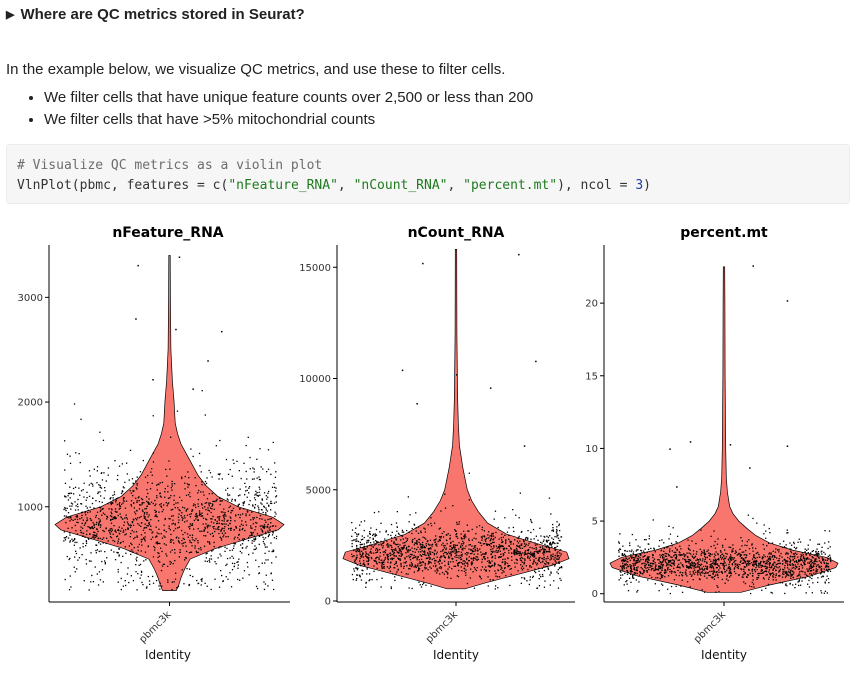  What do you see at coordinates (596, 185) in the screenshot?
I see `code-mid: ), ncol =` at bounding box center [596, 185].